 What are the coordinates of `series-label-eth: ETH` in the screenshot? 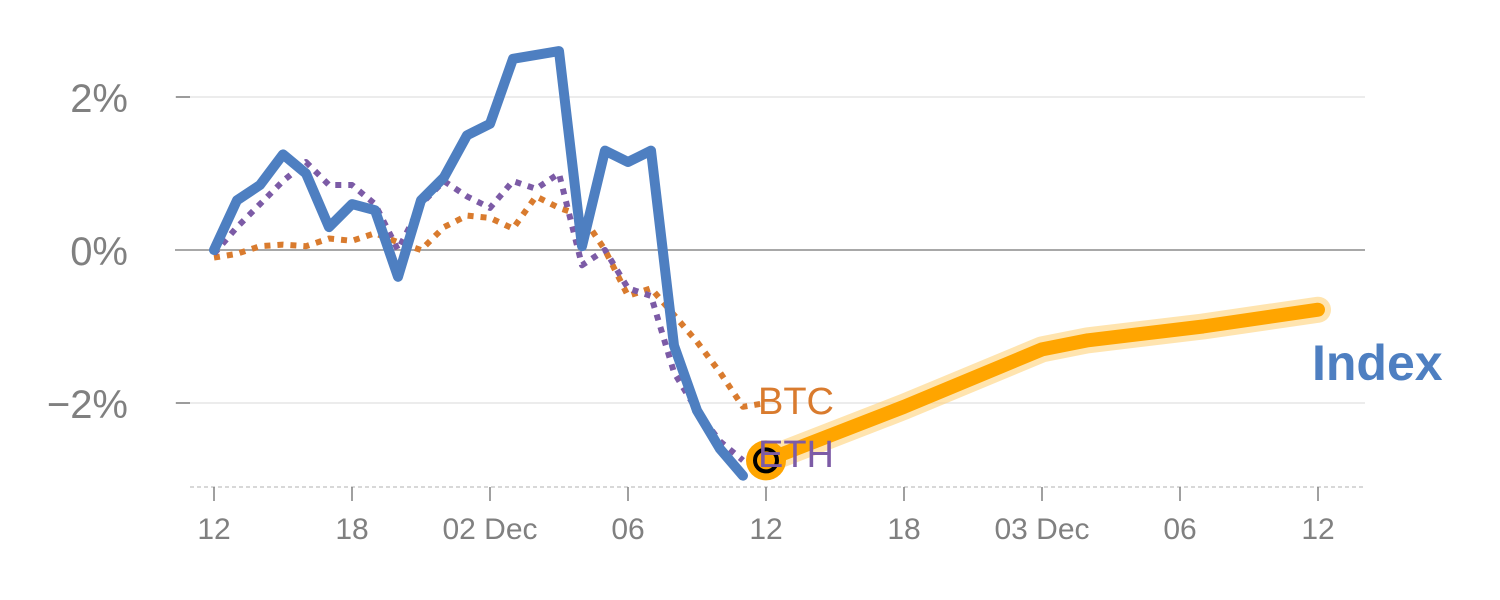 It's located at (796, 455).